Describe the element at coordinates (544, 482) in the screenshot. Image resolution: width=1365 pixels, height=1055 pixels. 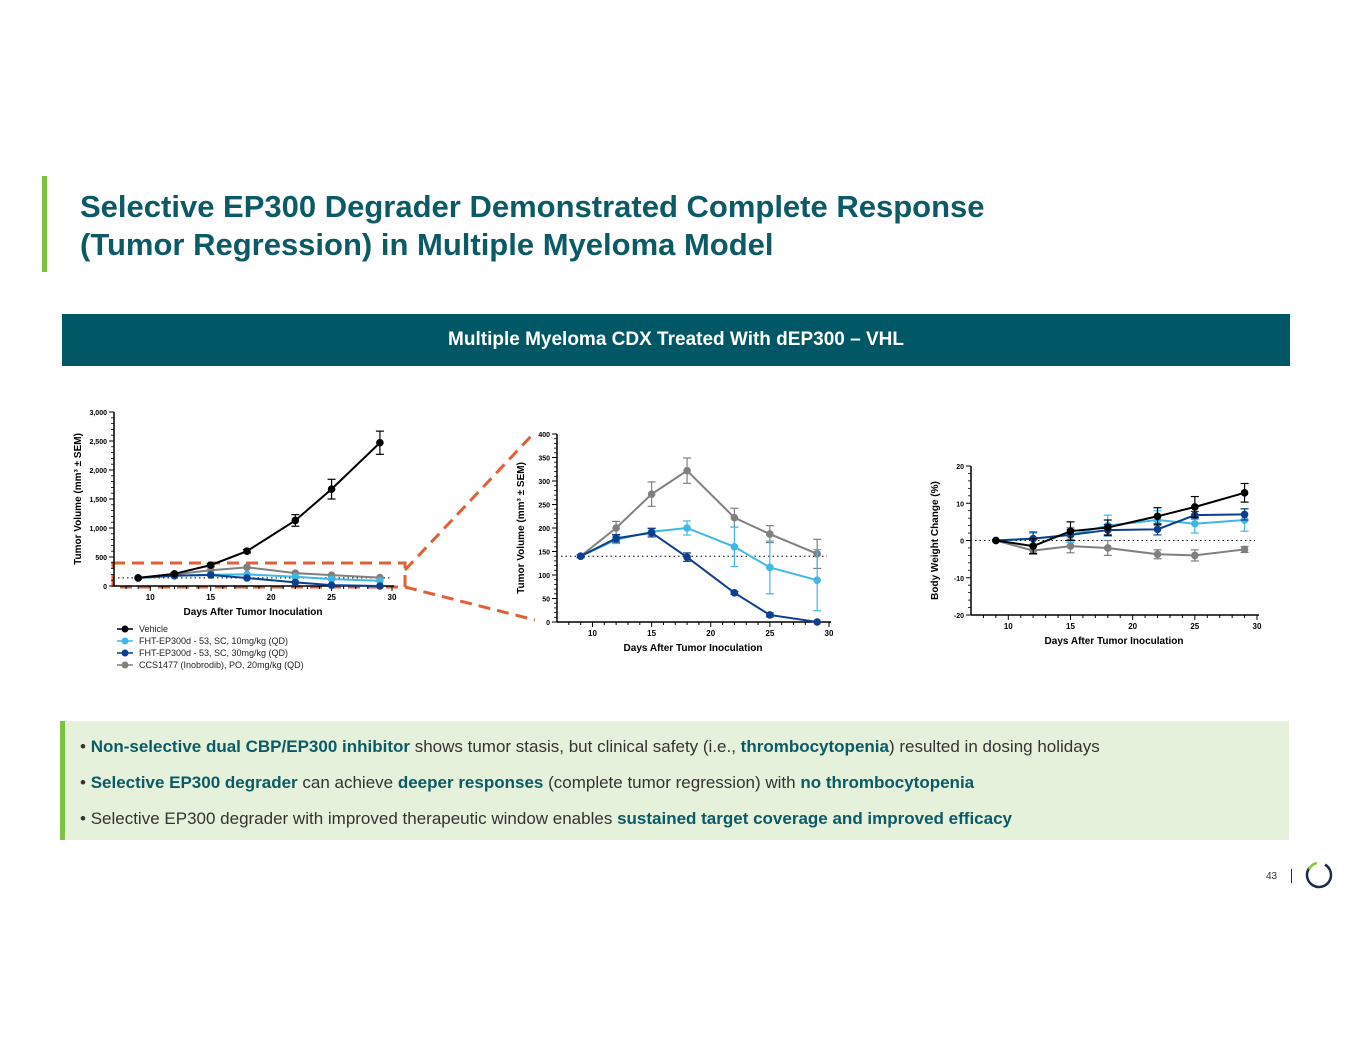
I see `y-tick-label: 300` at that location.